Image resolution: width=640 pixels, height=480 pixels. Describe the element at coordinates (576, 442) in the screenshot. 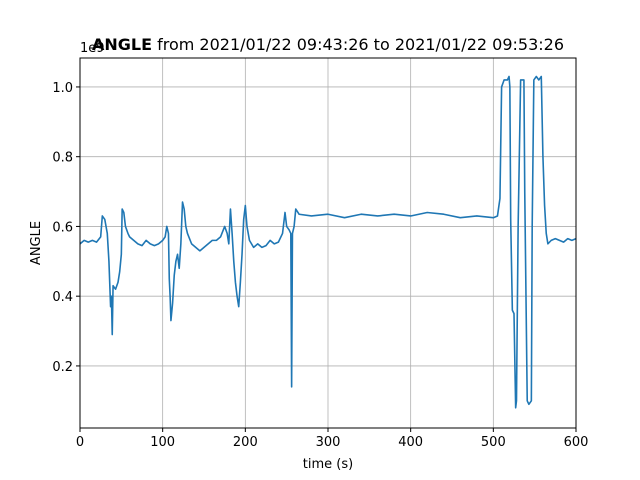

I see `x-tick-label: 600` at that location.